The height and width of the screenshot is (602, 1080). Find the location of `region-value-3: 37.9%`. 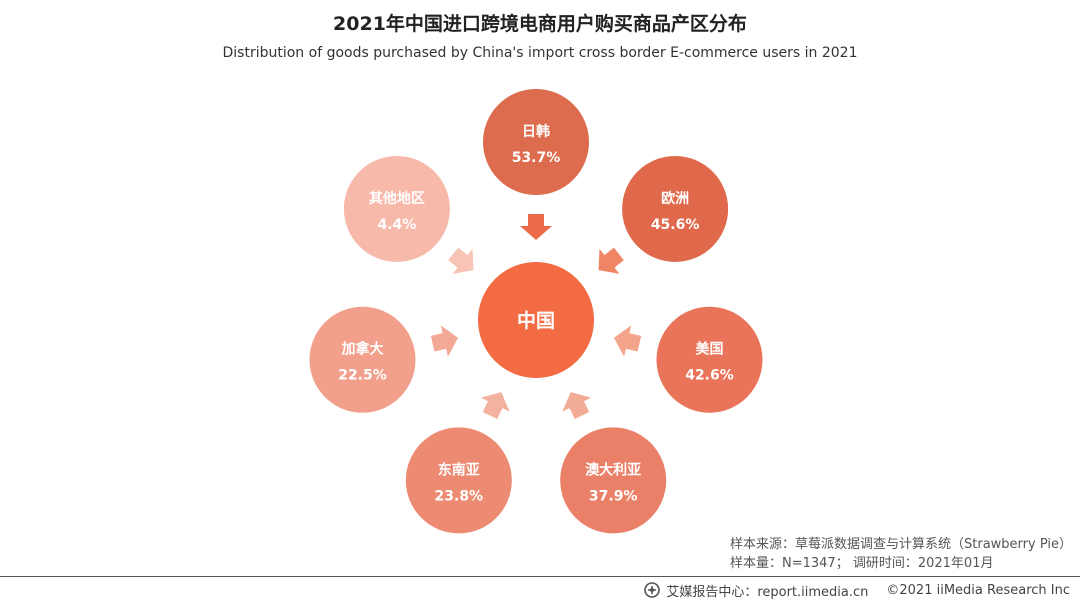

region-value-3: 37.9% is located at coordinates (613, 496).